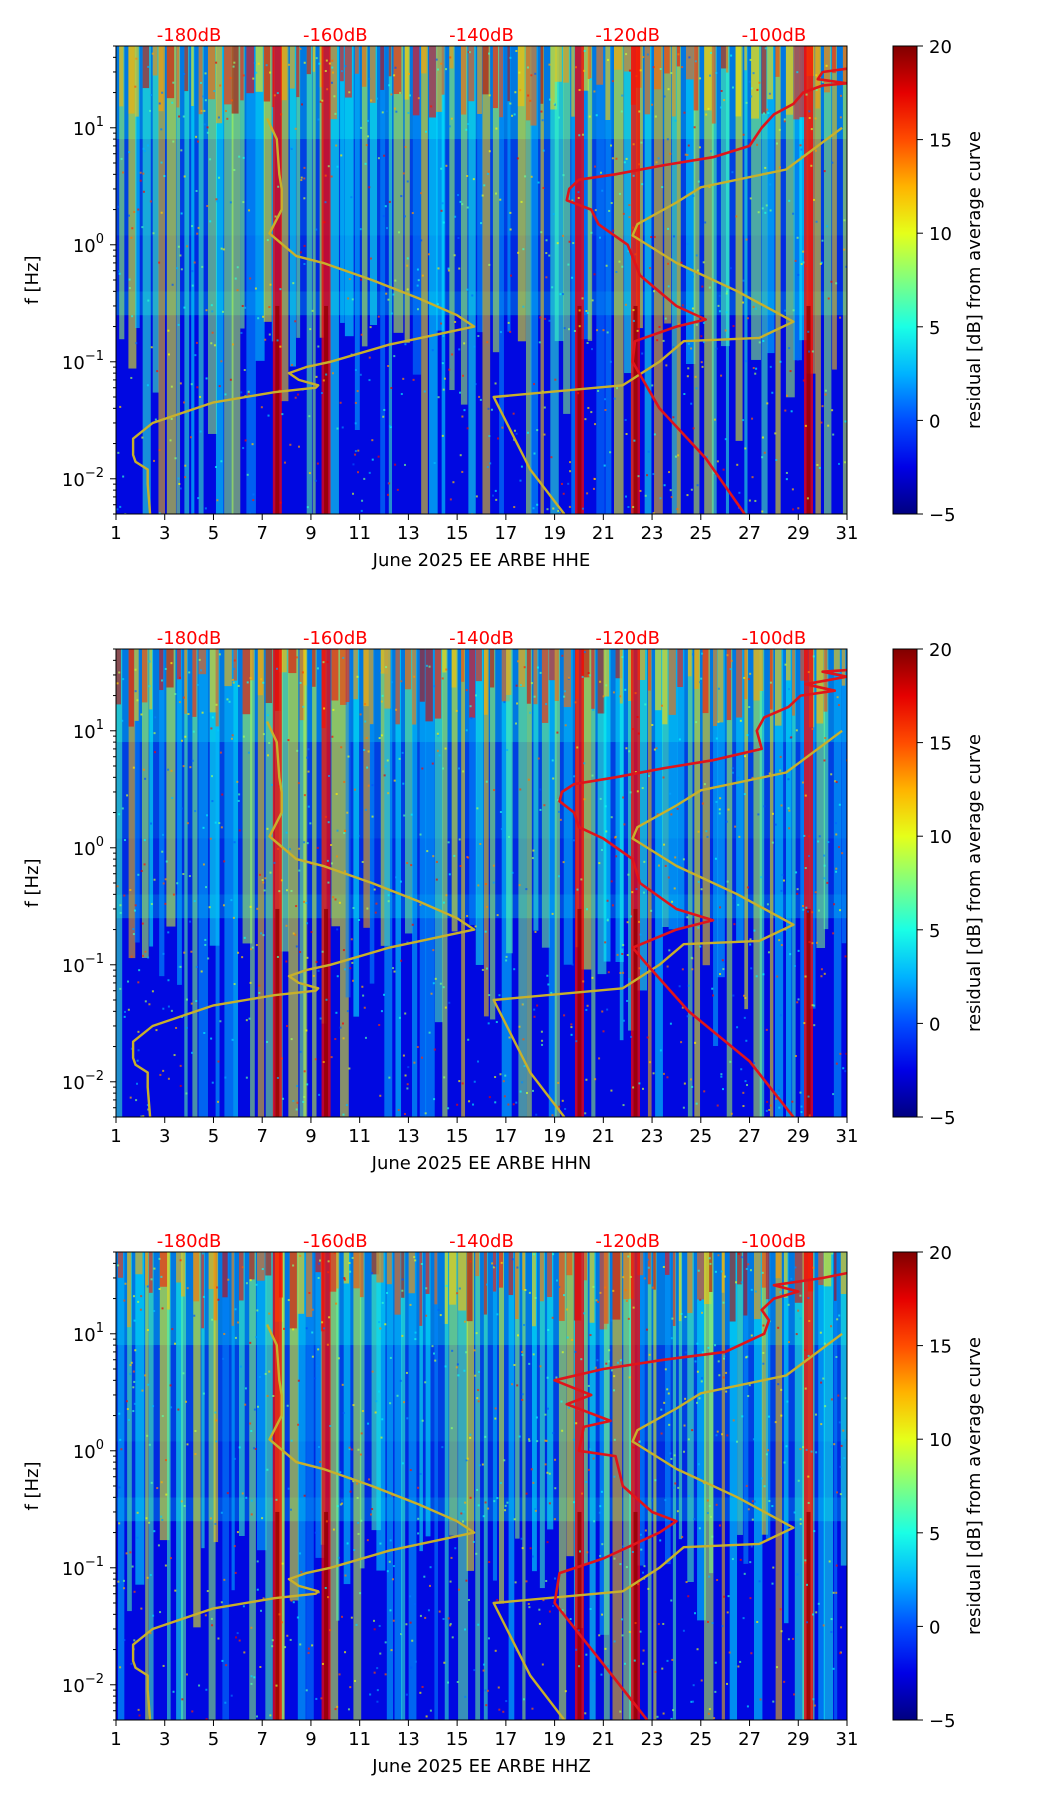  Describe the element at coordinates (481, 1766) in the screenshot. I see `x-axis-label: June 2025 EE ARBE HHZ` at that location.